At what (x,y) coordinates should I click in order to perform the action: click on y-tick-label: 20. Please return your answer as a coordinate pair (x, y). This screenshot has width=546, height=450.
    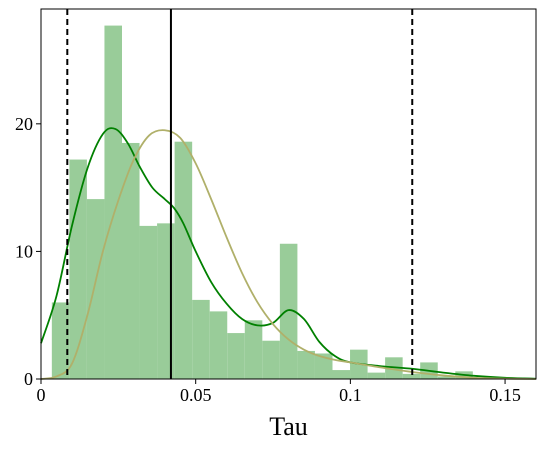
    Looking at the image, I should click on (24, 124).